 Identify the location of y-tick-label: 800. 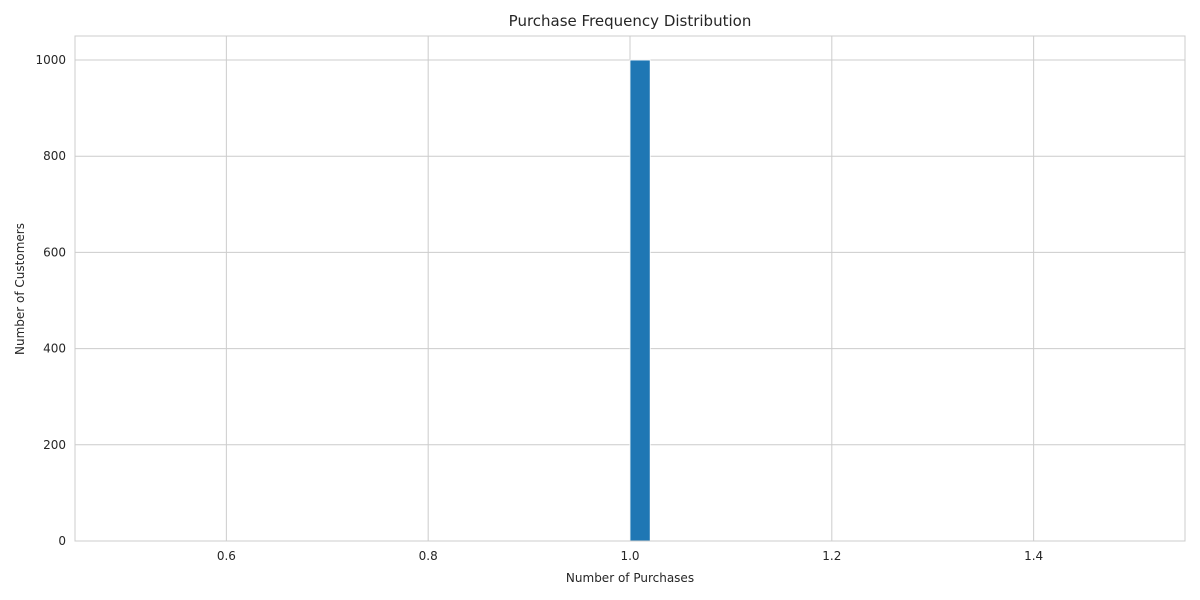
(54, 156).